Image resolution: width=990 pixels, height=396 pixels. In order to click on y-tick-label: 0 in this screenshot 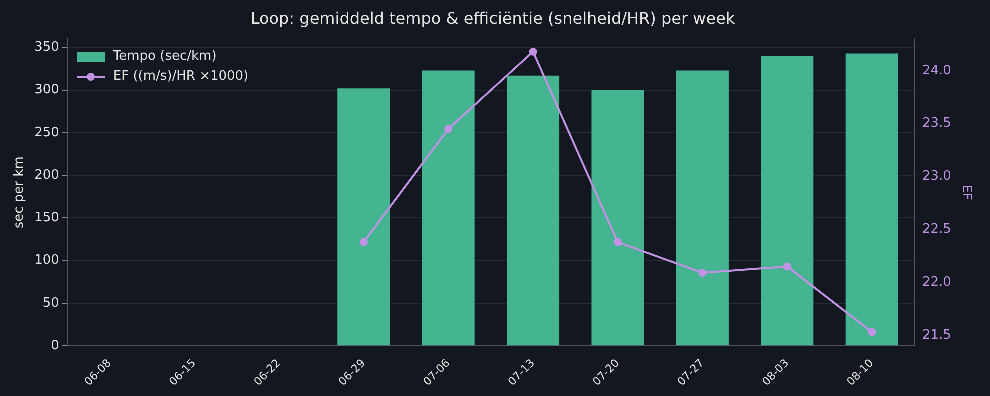, I will do `click(55, 346)`.